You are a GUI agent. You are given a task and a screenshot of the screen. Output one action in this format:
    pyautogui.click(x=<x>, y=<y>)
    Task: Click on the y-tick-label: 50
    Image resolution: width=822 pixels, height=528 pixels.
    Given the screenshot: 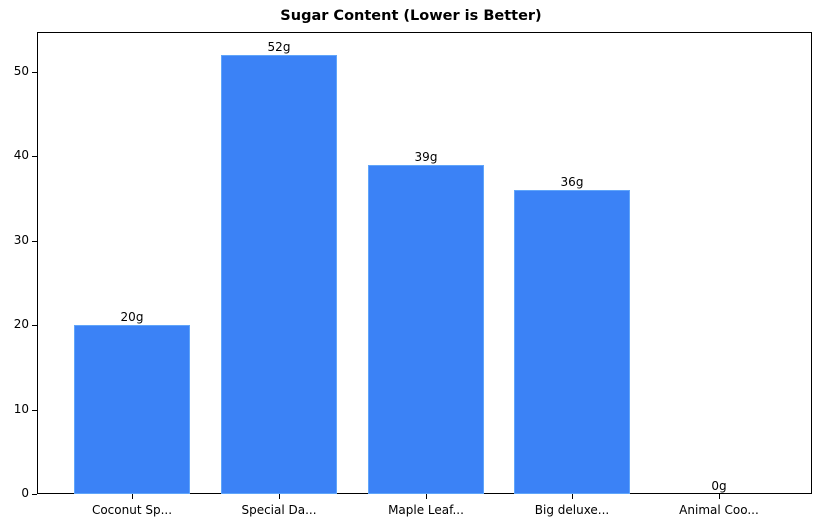 What is the action you would take?
    pyautogui.click(x=21, y=71)
    